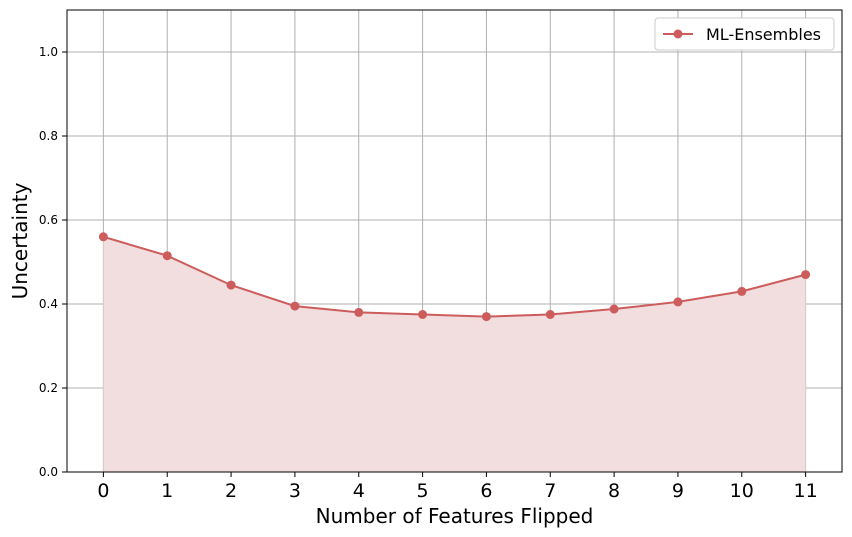 The width and height of the screenshot is (852, 537). Describe the element at coordinates (806, 491) in the screenshot. I see `x-tick-label: 11` at that location.